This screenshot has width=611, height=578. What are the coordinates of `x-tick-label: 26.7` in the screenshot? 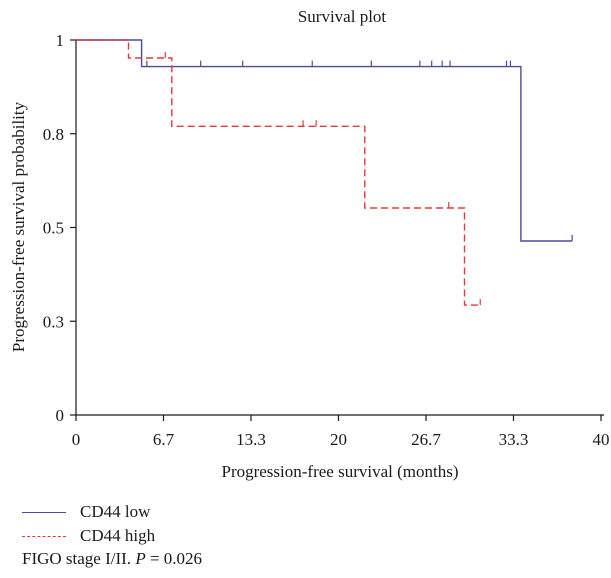 It's located at (426, 439).